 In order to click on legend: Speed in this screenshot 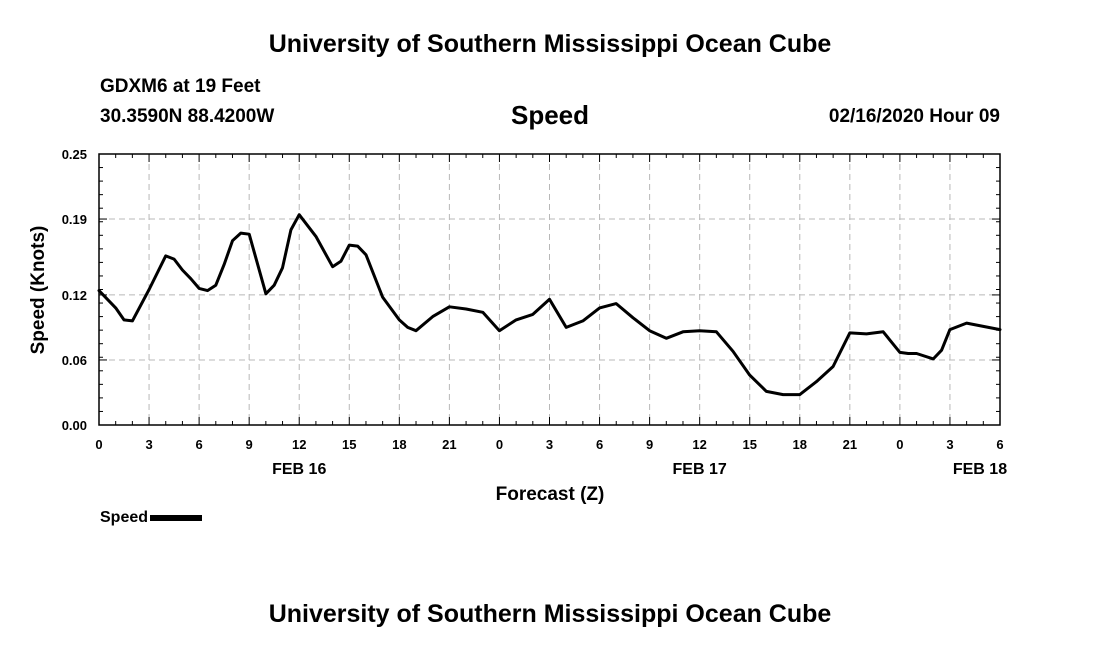, I will do `click(151, 518)`.